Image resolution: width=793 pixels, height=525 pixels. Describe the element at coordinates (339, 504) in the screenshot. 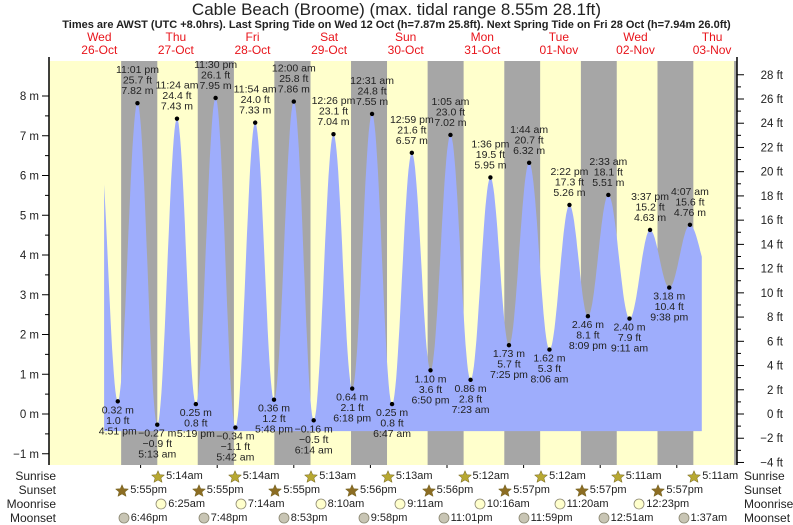

I see `moonrise-event: 8:10am` at that location.